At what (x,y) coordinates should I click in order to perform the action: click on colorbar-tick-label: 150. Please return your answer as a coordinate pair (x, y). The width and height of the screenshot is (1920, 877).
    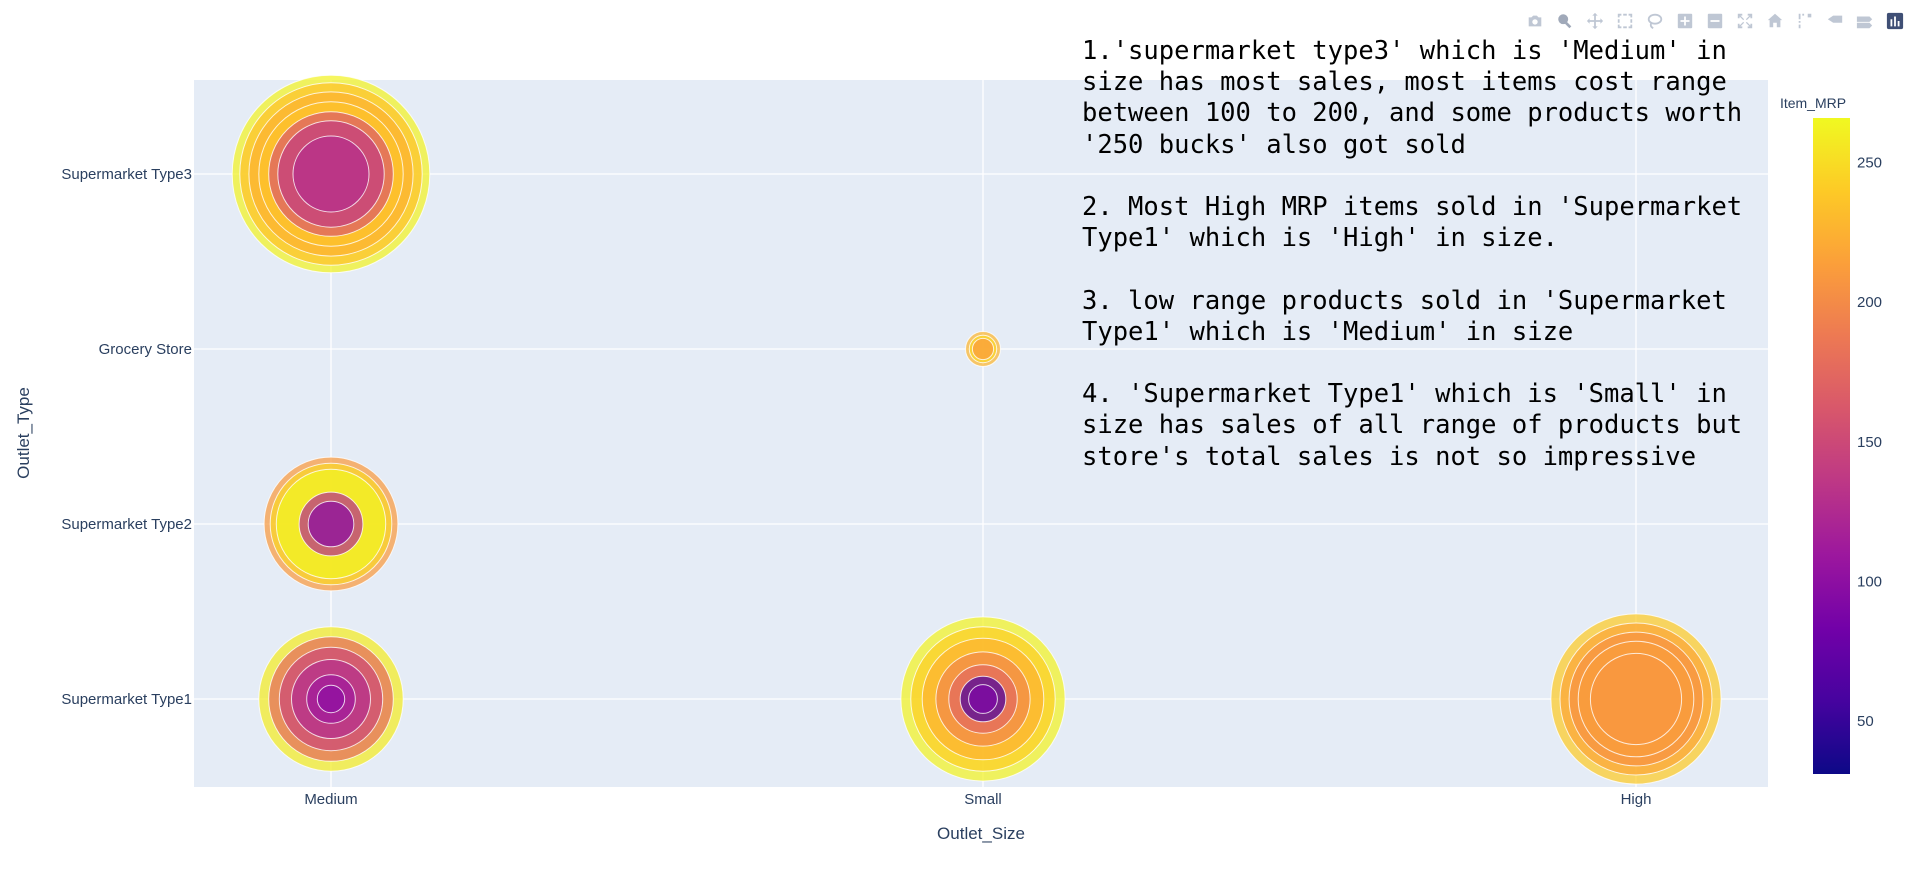
    Looking at the image, I should click on (1869, 442).